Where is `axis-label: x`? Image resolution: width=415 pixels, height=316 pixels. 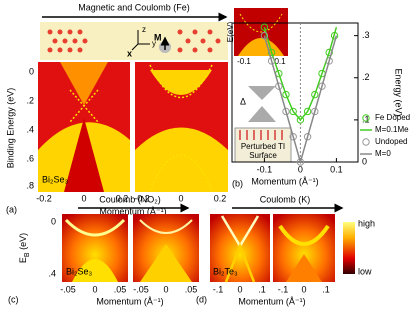
axis-label: x is located at coordinates (129, 53).